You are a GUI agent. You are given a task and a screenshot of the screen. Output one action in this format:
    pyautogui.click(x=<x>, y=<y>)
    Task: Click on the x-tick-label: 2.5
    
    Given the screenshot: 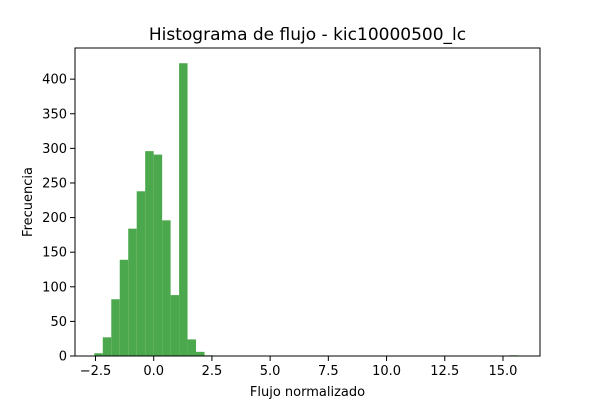 What is the action you would take?
    pyautogui.click(x=212, y=371)
    